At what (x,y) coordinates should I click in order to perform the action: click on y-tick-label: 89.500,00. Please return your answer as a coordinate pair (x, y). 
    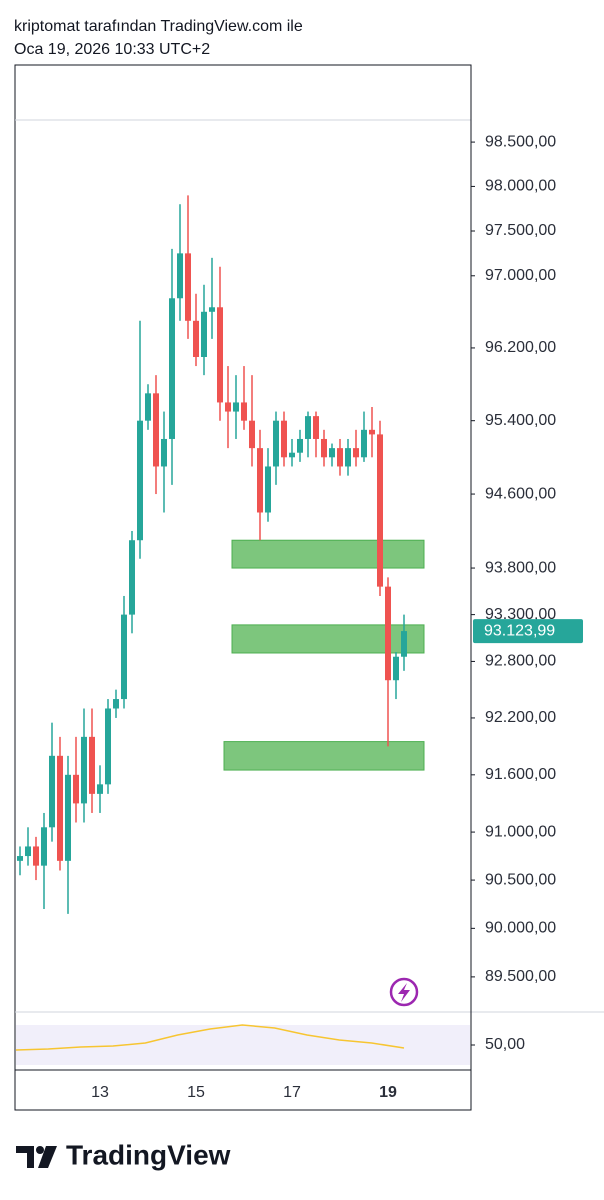
    Looking at the image, I should click on (520, 976).